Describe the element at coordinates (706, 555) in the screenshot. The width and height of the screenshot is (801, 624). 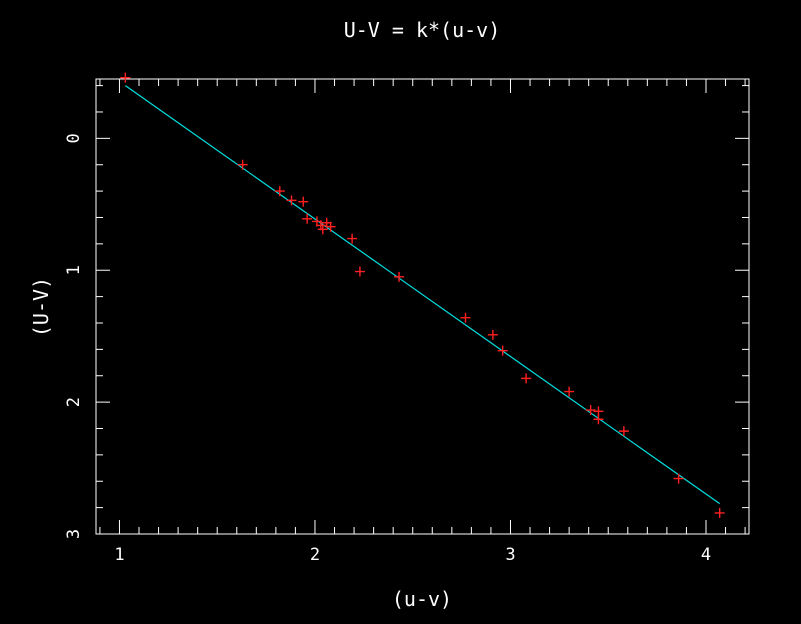
I see `x-tick-label: 4` at that location.